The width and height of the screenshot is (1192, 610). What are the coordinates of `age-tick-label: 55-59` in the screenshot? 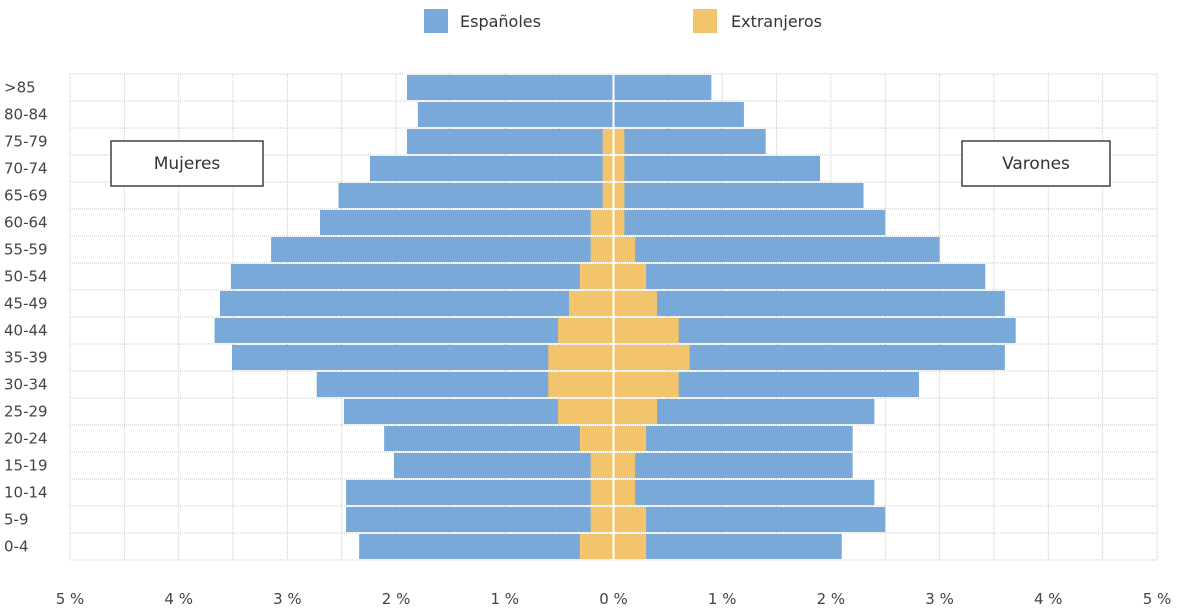 It's located at (26, 250).